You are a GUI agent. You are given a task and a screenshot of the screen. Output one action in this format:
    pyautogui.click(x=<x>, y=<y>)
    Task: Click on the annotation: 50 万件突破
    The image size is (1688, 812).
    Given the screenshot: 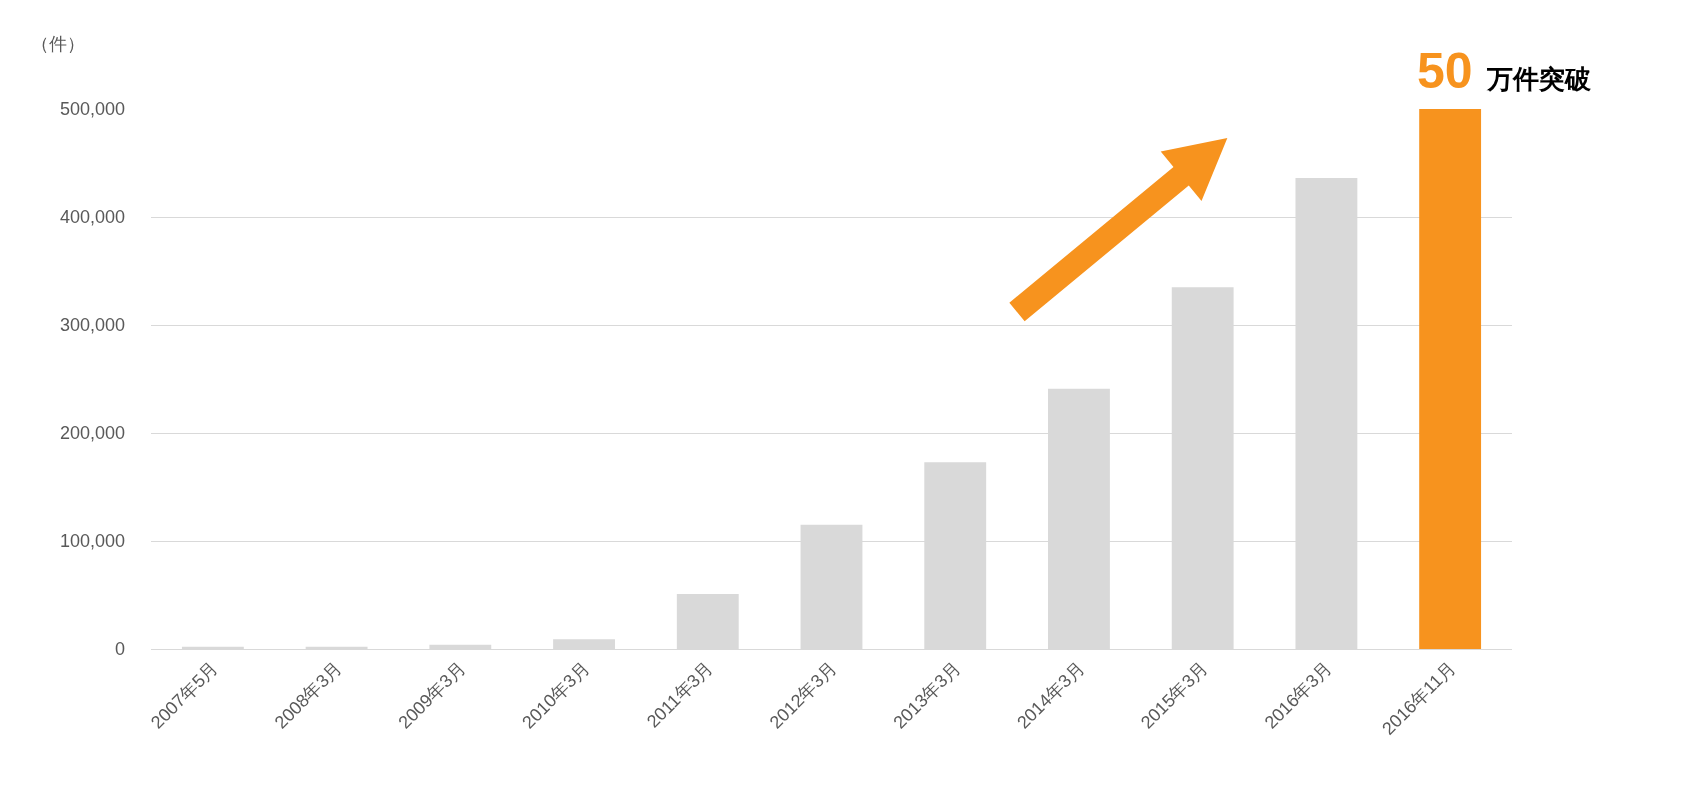 What is the action you would take?
    pyautogui.click(x=1504, y=71)
    